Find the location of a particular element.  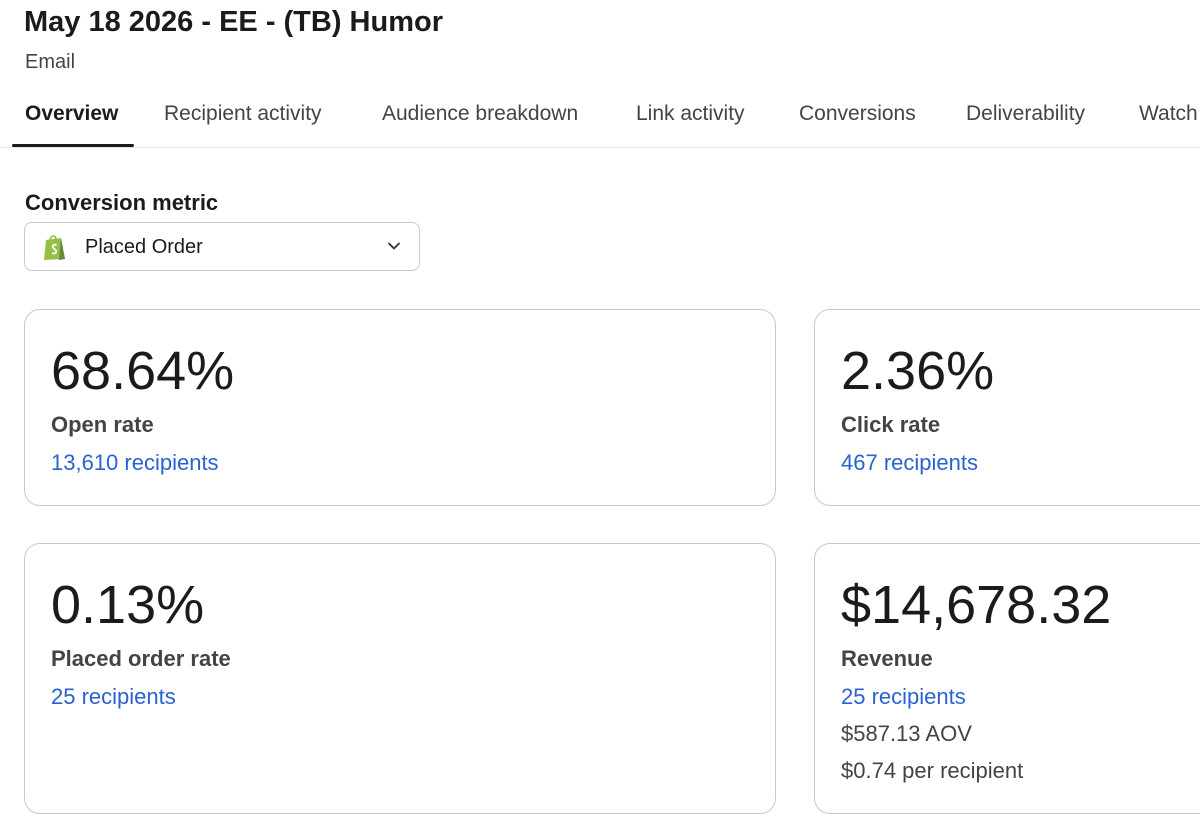

page-subtitle: Email is located at coordinates (50, 62).